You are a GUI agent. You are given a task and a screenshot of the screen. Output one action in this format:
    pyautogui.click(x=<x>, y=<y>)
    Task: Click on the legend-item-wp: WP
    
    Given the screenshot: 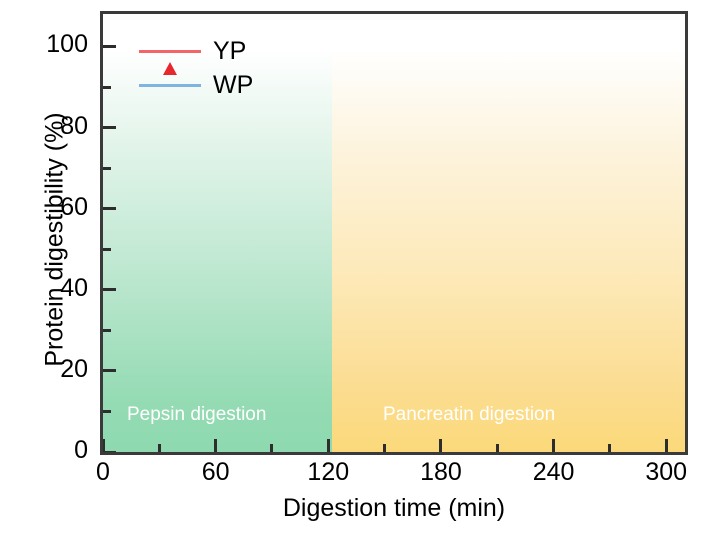 What is the action you would take?
    pyautogui.click(x=196, y=85)
    